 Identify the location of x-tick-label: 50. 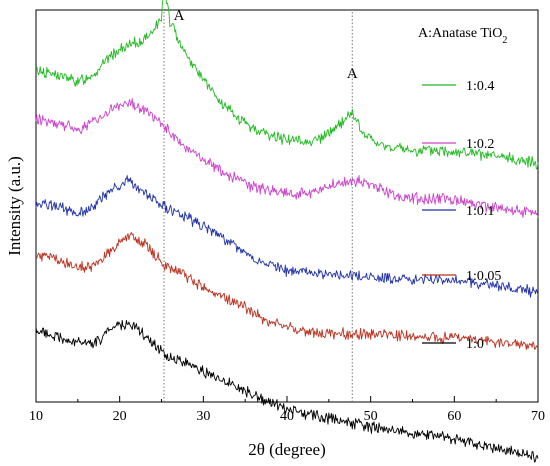
(371, 416).